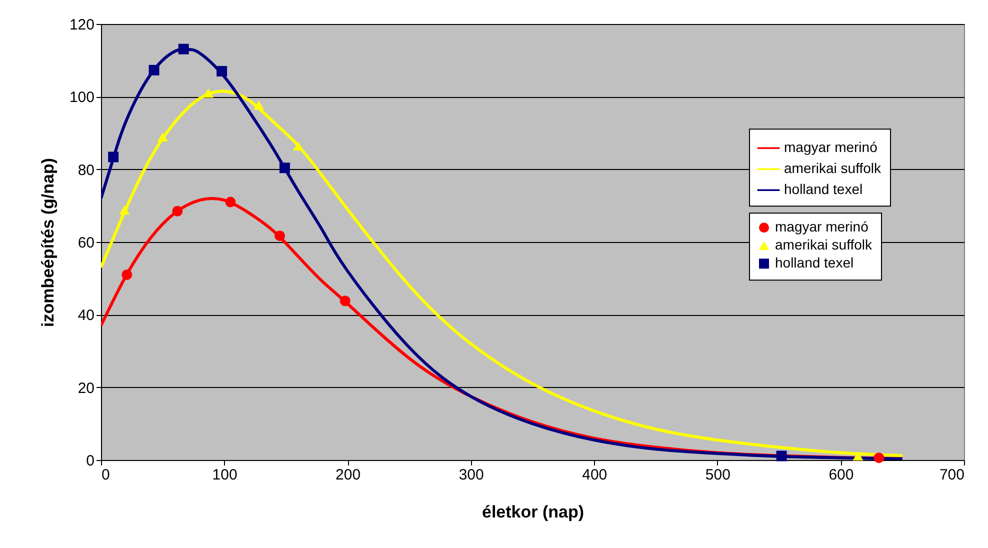 This screenshot has height=548, width=988. I want to click on y-tick-label: 80, so click(86, 170).